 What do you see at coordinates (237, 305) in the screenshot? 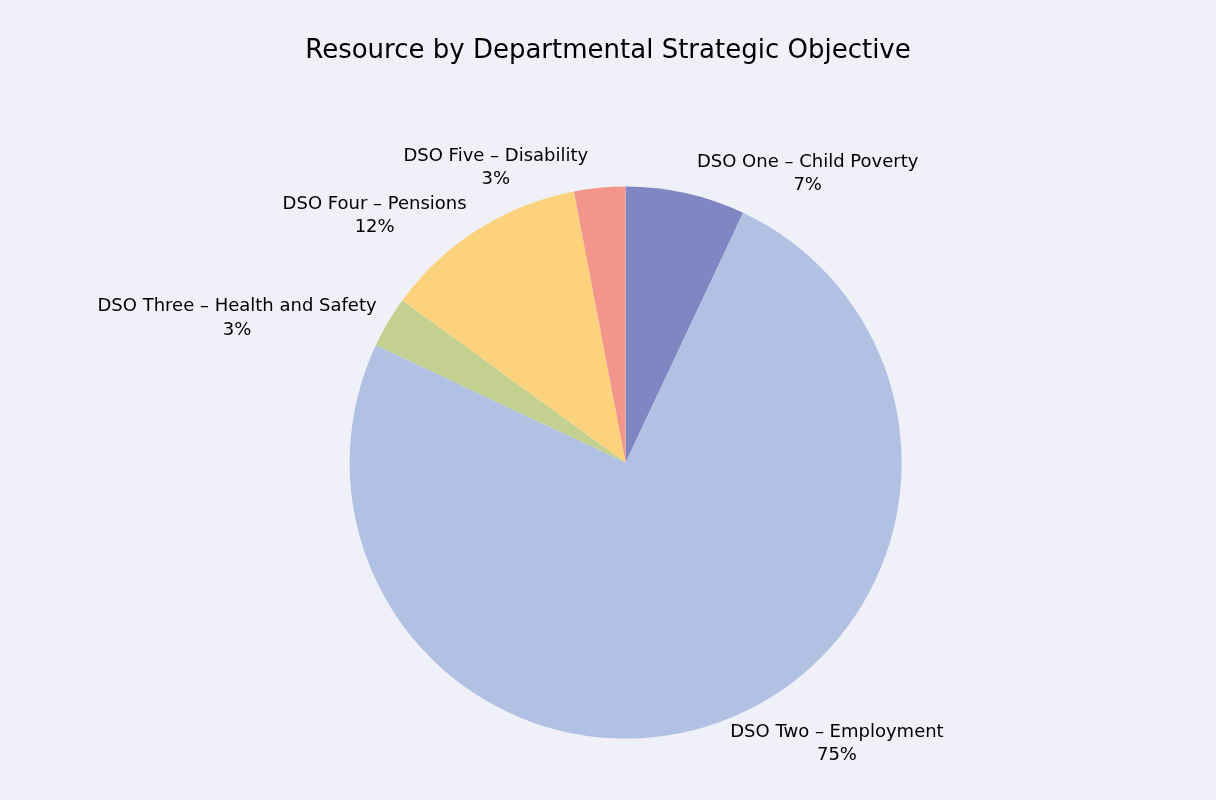
I see `slice-label: DSO Three – Health and Safety` at bounding box center [237, 305].